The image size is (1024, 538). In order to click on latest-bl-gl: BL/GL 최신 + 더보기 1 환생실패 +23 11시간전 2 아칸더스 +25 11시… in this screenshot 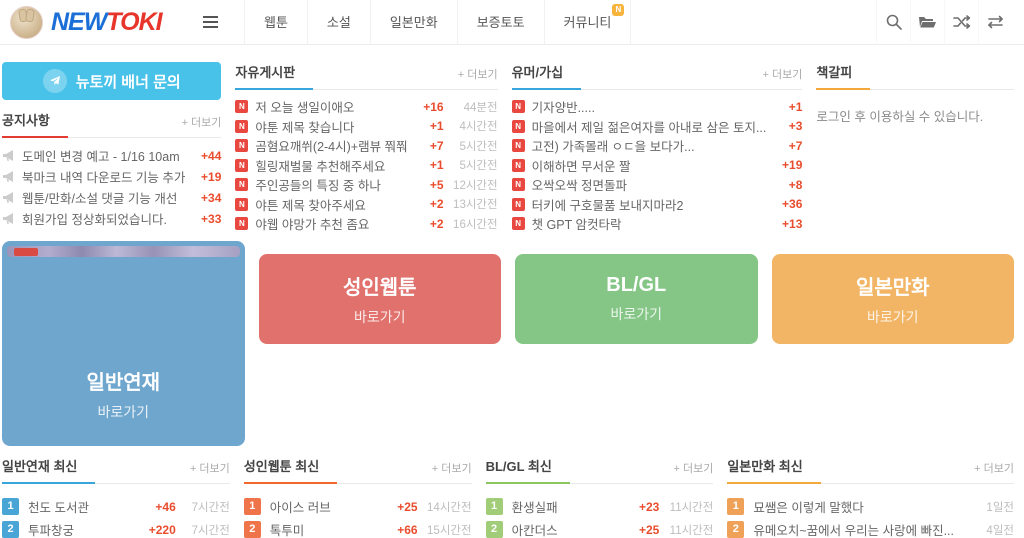, I will do `click(599, 497)`.